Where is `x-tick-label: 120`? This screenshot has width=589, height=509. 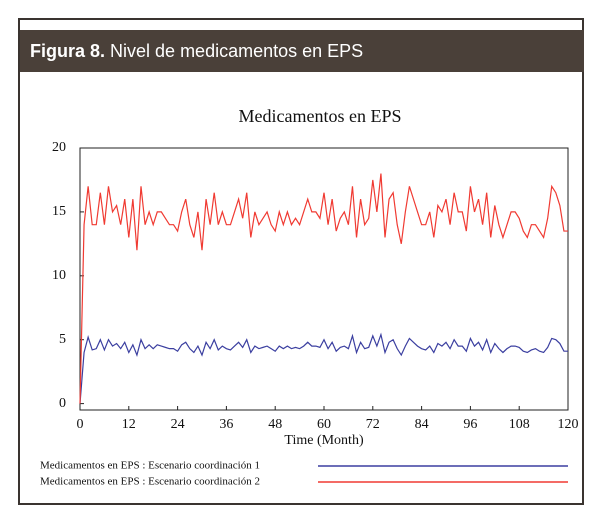 x-tick-label: 120 is located at coordinates (568, 424).